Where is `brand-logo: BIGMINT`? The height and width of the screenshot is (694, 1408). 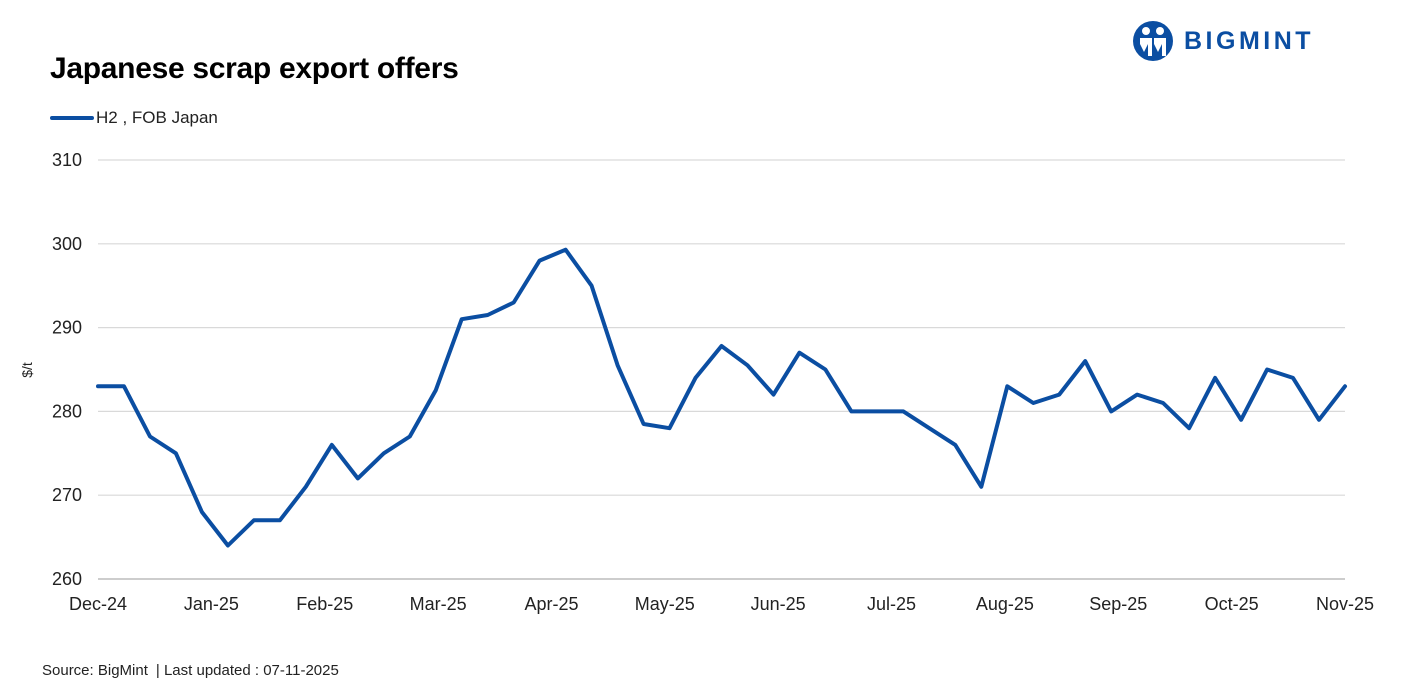 brand-logo: BIGMINT is located at coordinates (1223, 41).